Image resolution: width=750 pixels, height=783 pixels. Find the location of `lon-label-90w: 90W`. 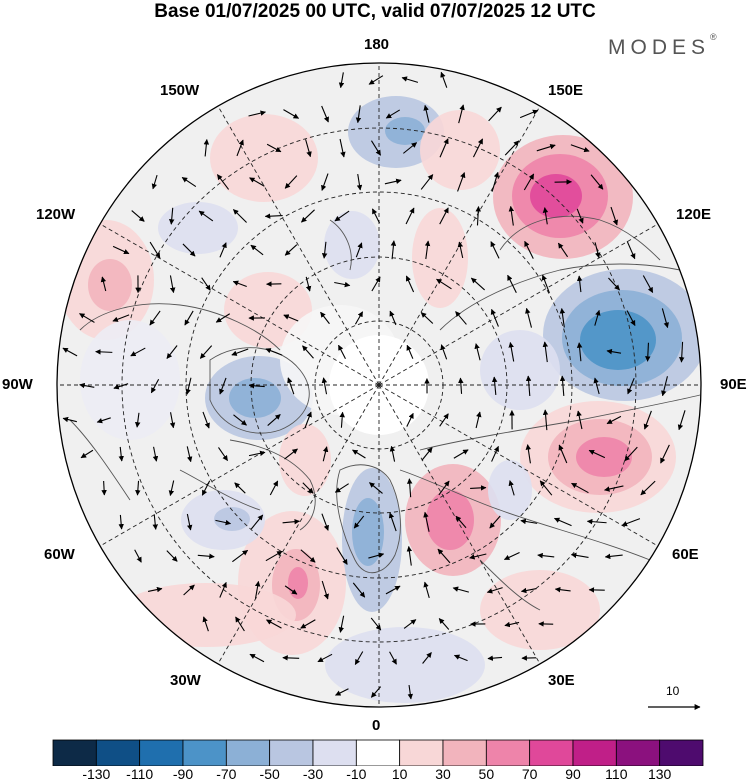

lon-label-90w: 90W is located at coordinates (17, 384).